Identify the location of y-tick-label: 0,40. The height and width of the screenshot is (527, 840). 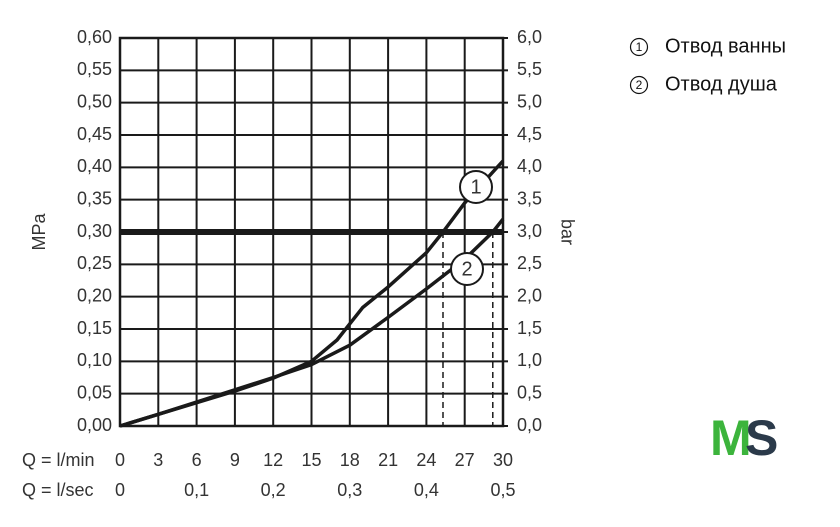
(94, 166).